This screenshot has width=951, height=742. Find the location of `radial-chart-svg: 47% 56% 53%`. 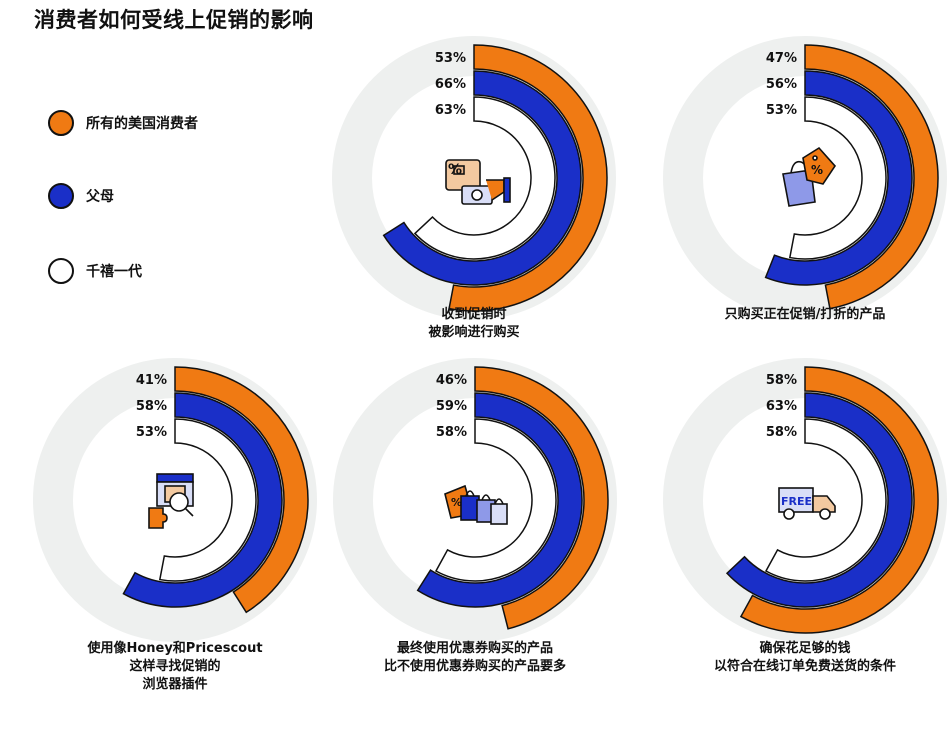

radial-chart-svg: 47% 56% 53% is located at coordinates (805, 178).